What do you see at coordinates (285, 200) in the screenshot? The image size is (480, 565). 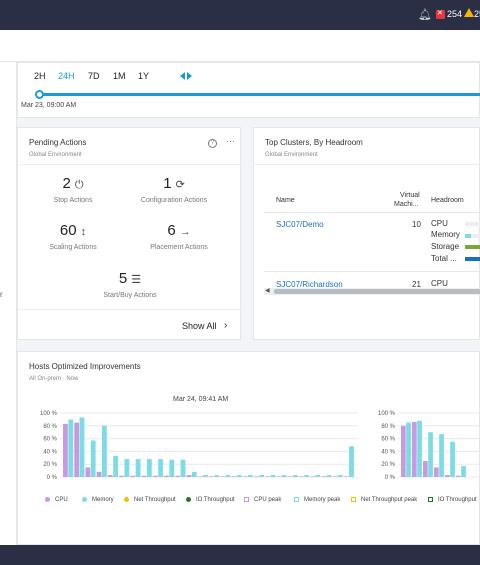 I see `column-header-name: Name` at bounding box center [285, 200].